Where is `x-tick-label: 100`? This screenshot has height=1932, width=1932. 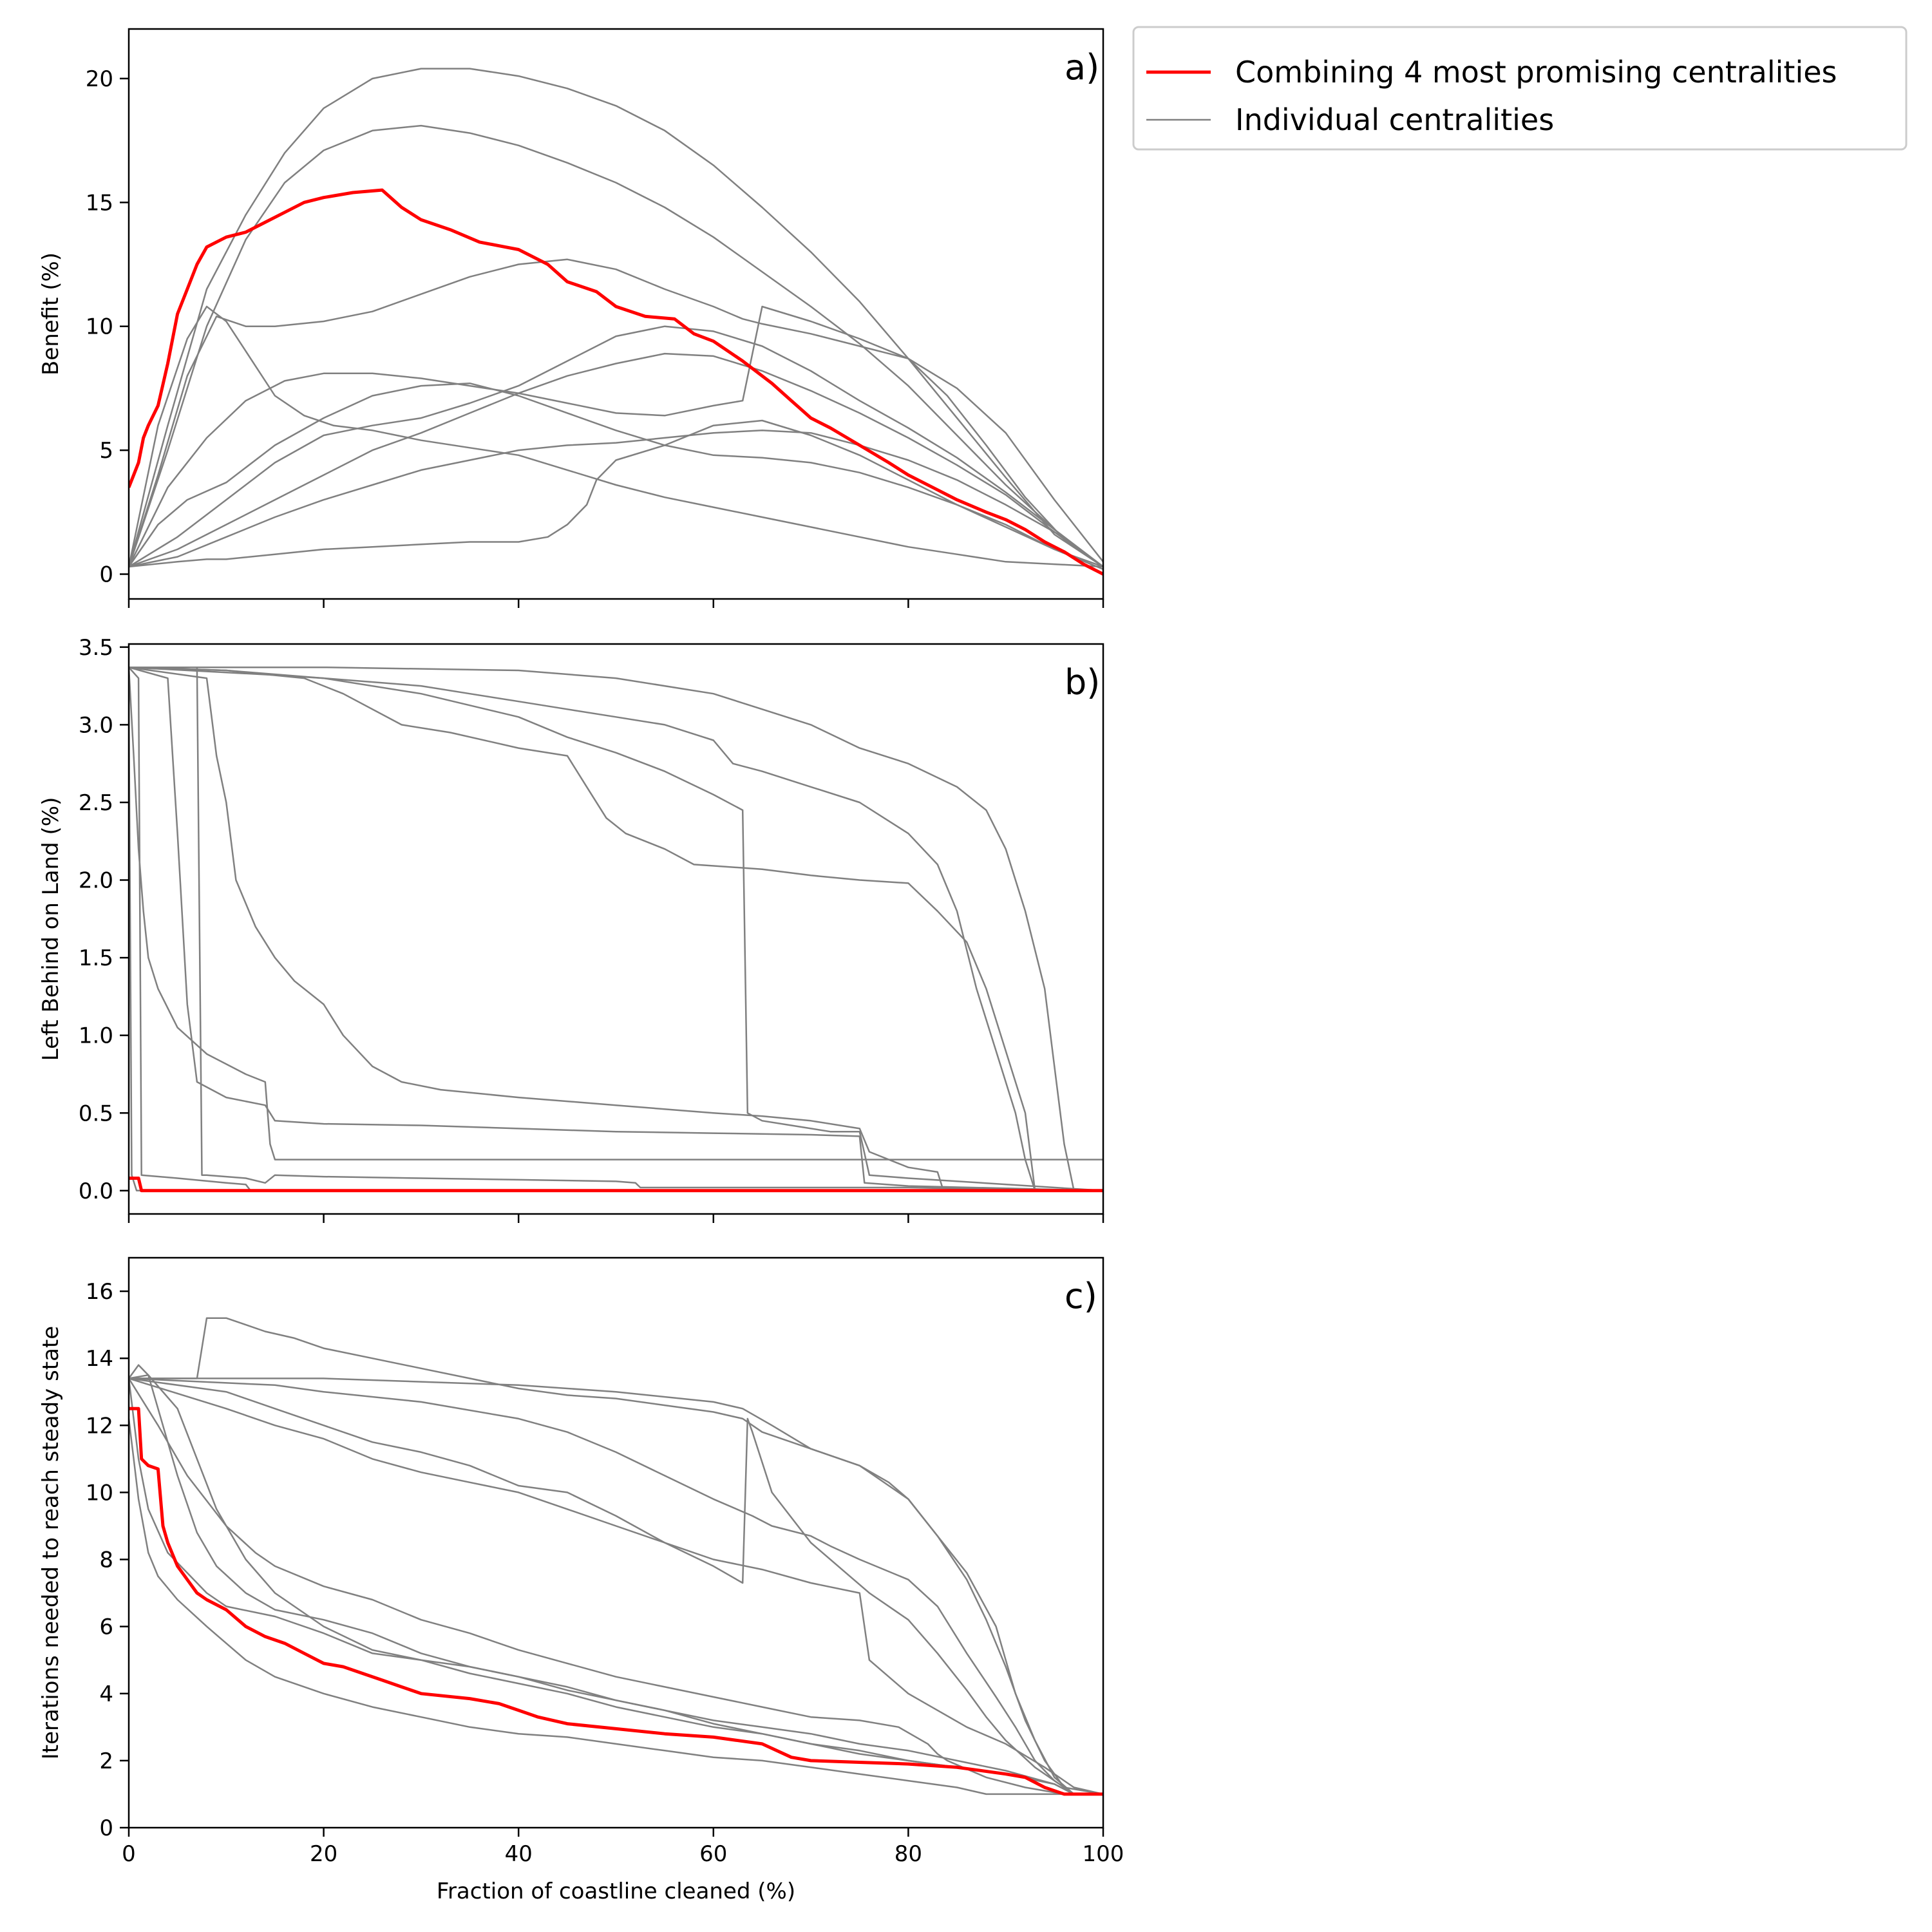 x-tick-label: 100 is located at coordinates (1103, 1854).